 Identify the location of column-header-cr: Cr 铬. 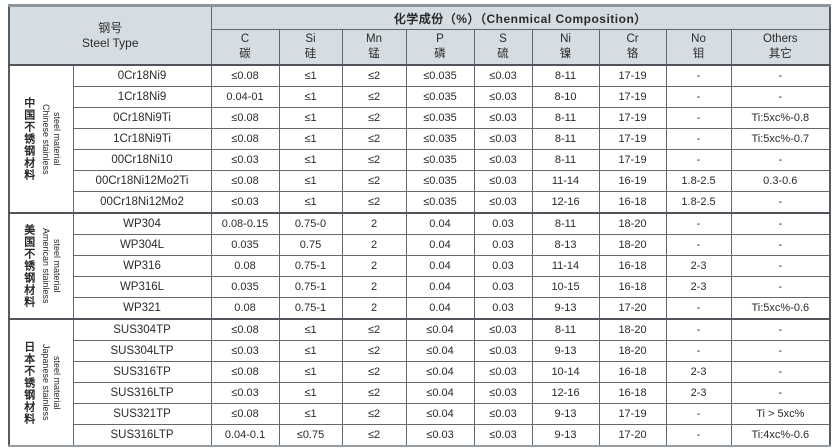
(632, 47).